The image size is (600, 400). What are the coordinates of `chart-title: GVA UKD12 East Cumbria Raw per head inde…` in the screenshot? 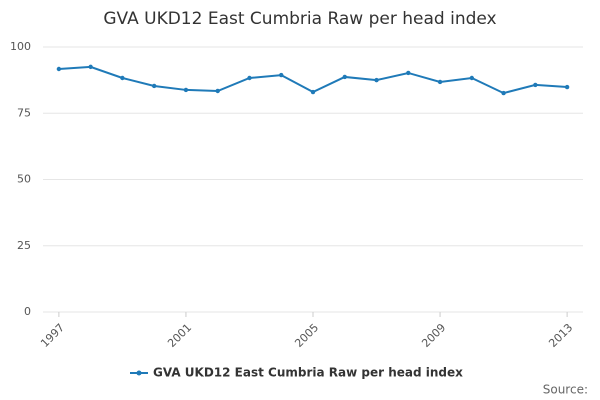 It's located at (299, 19).